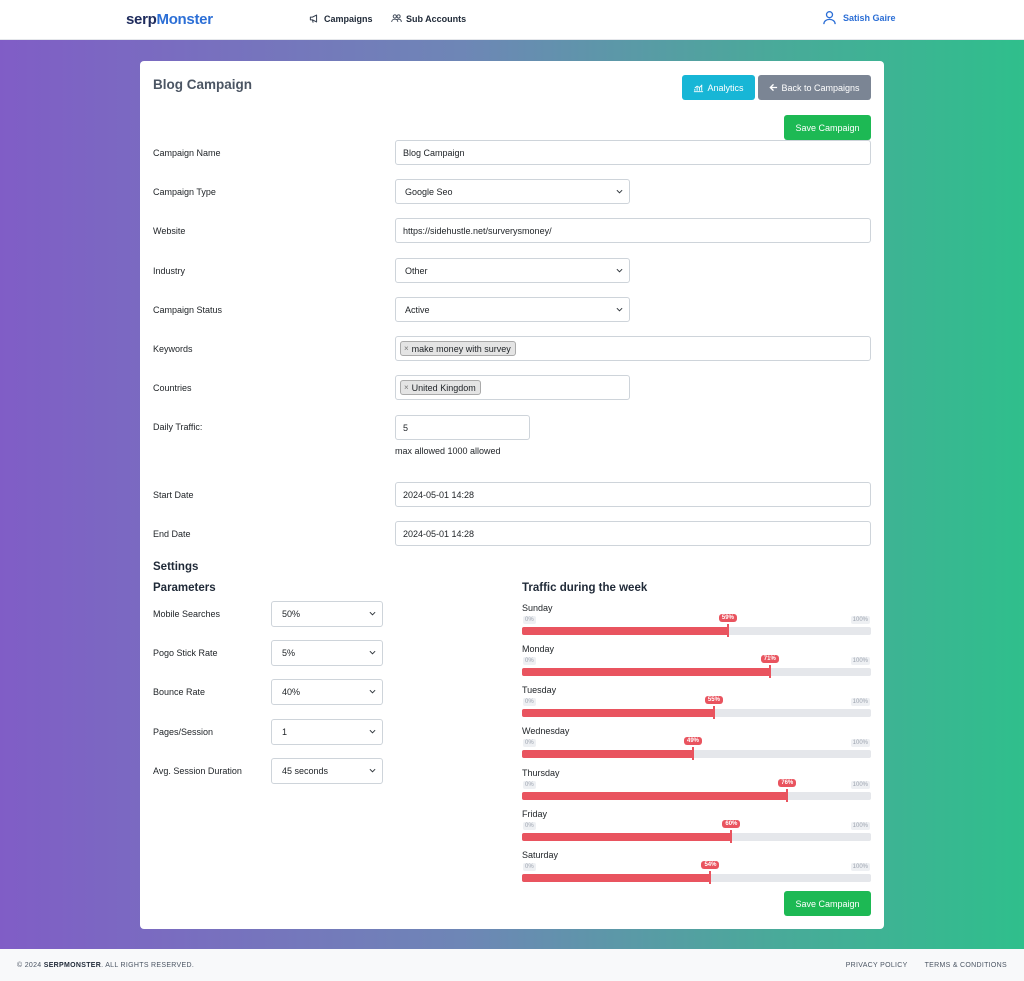 Image resolution: width=1024 pixels, height=981 pixels. I want to click on slider-value-bubble: 60%, so click(731, 824).